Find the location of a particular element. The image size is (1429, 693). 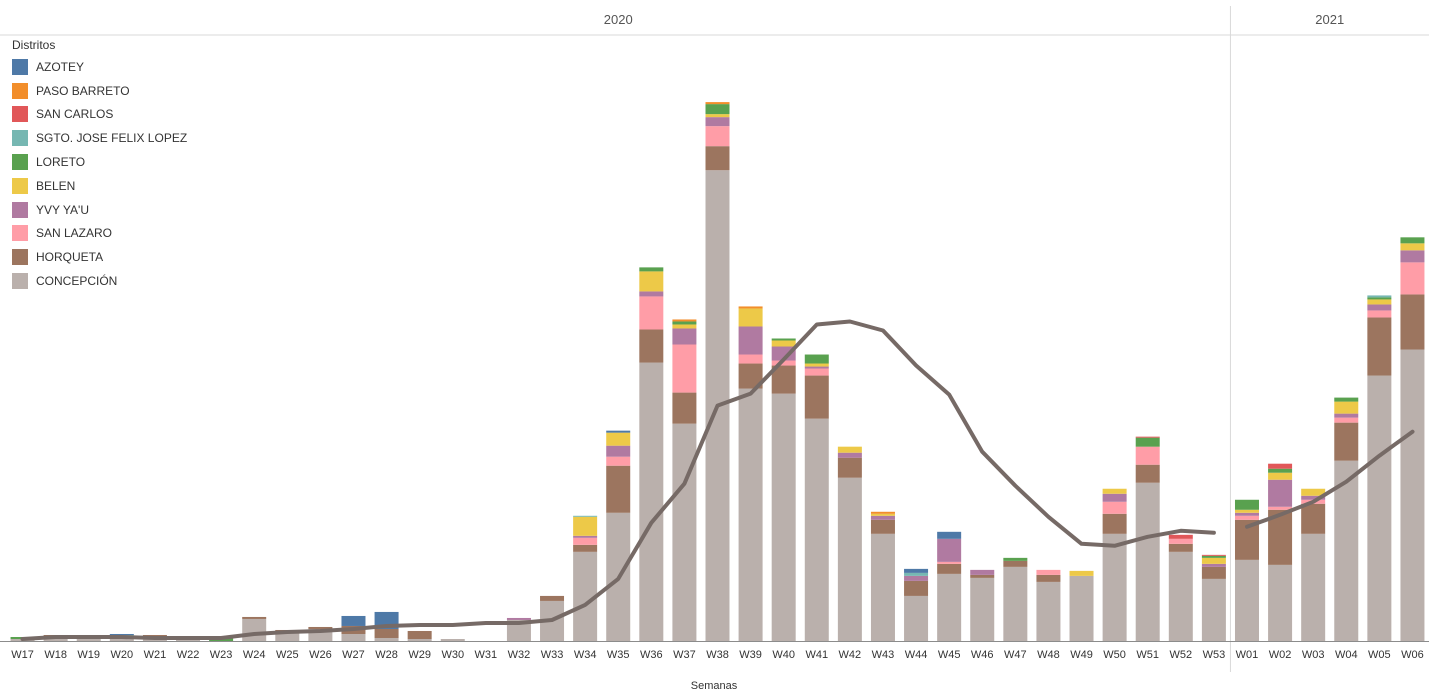

bar-w06-concepcion is located at coordinates (1412, 495).